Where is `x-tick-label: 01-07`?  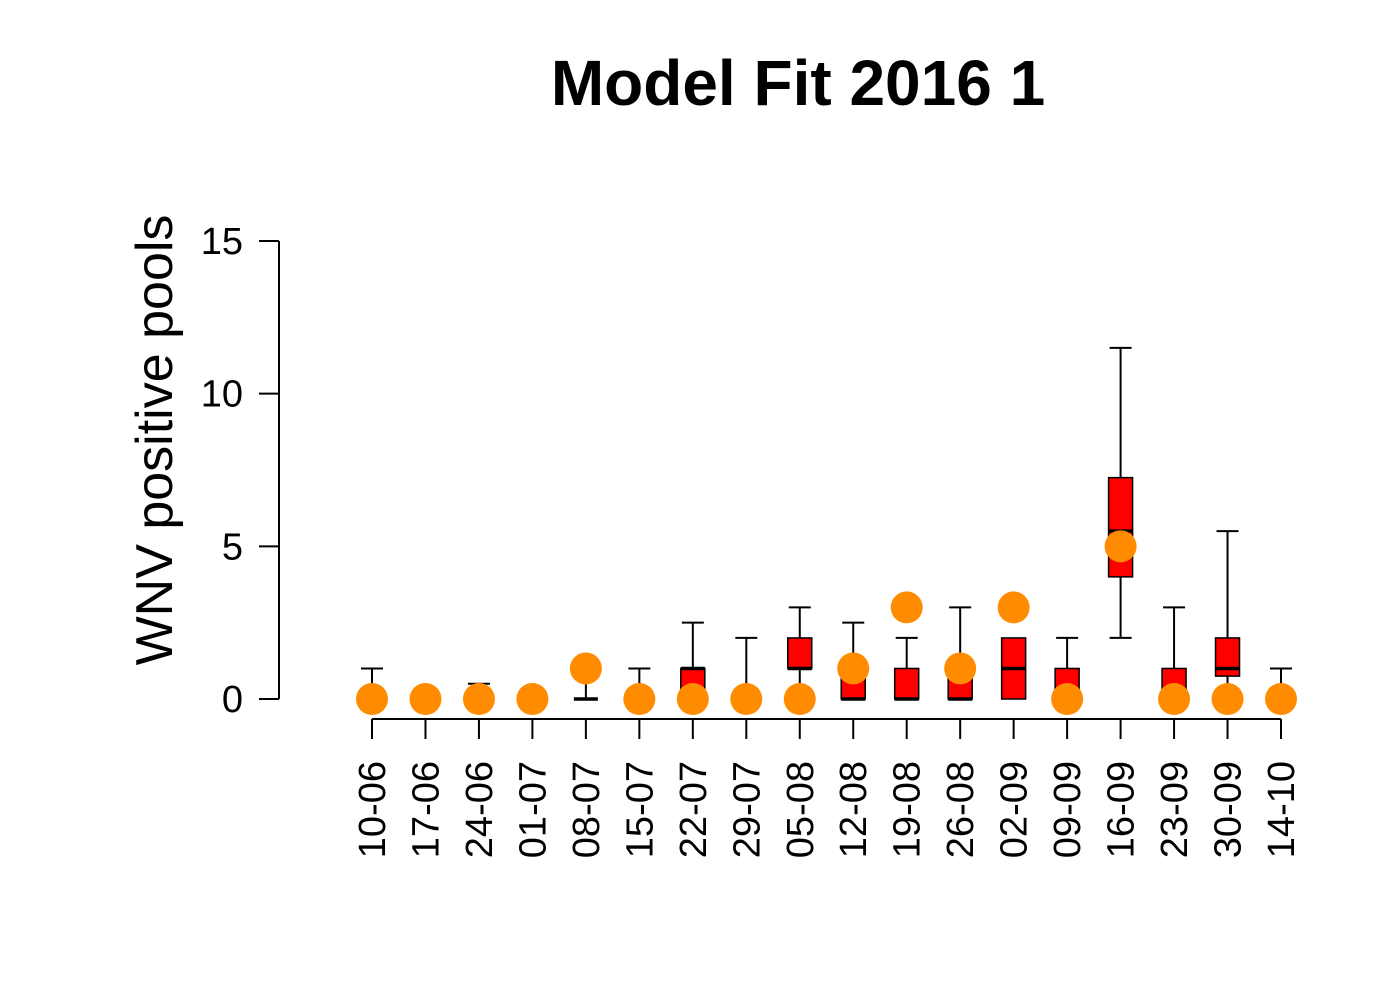 x-tick-label: 01-07 is located at coordinates (533, 809).